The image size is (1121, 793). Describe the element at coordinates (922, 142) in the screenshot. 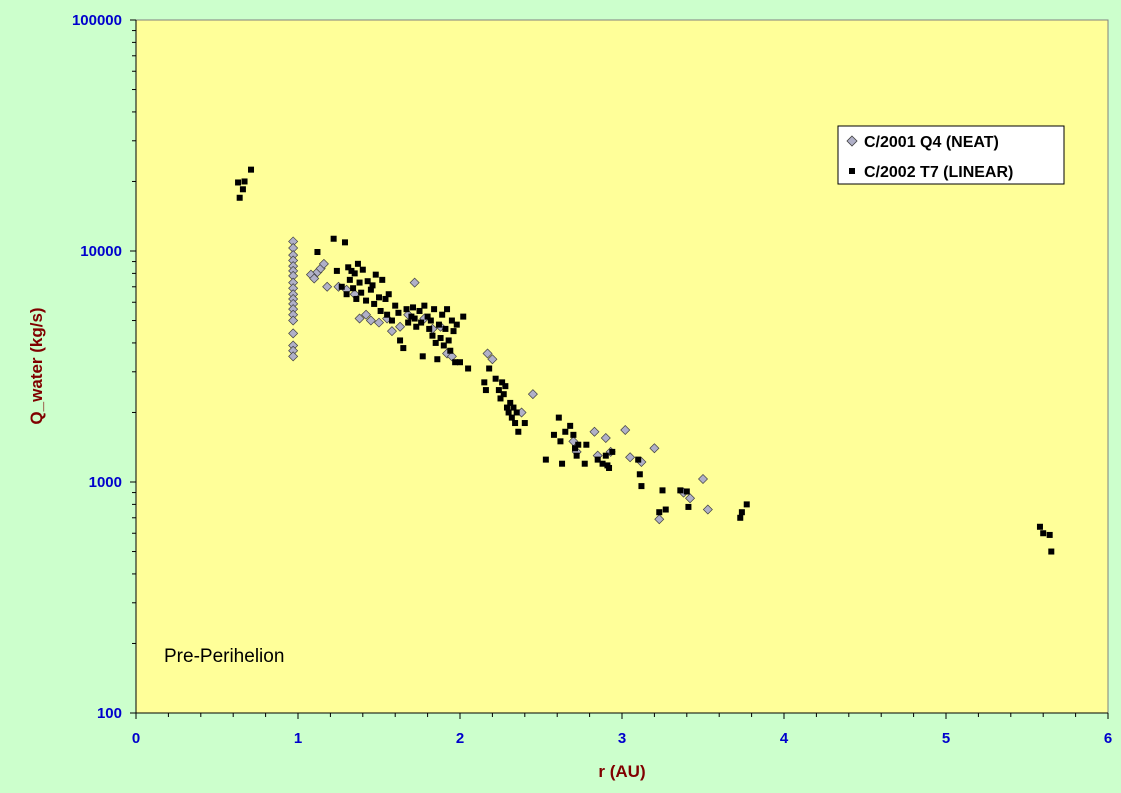

I see `legend-item-neat: C/2001 Q4 (NEAT)` at that location.